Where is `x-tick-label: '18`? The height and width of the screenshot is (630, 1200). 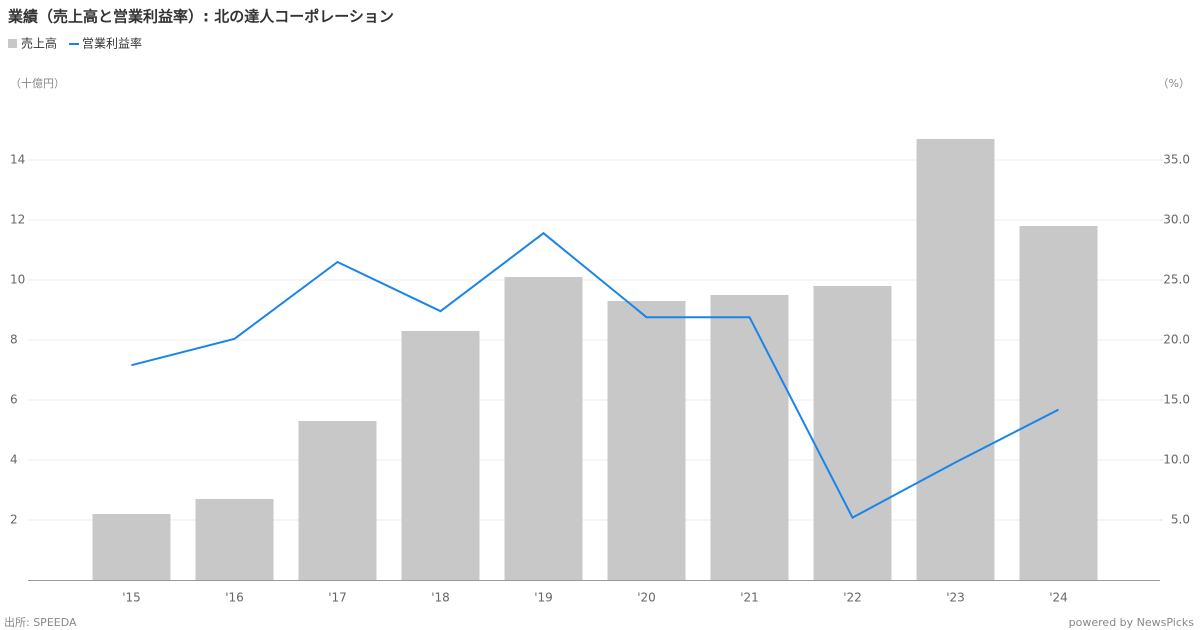 x-tick-label: '18 is located at coordinates (440, 598).